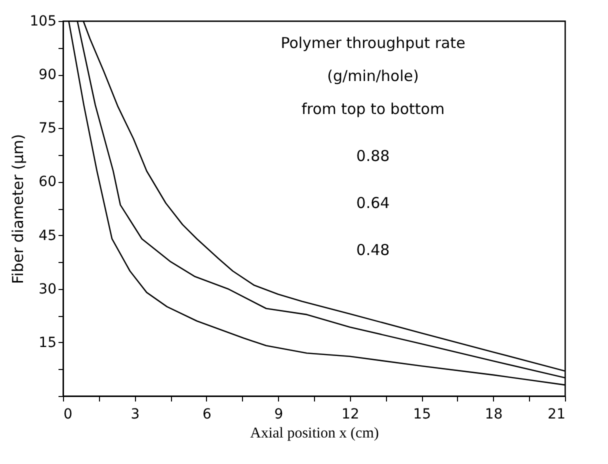  Describe the element at coordinates (135, 414) in the screenshot. I see `x-tick-label: 3` at that location.